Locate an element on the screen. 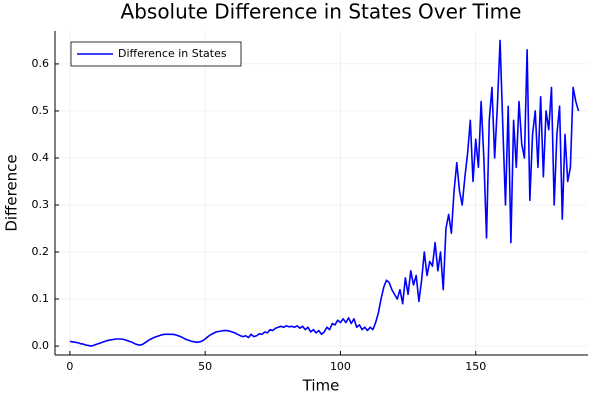 This screenshot has height=400, width=600. x-tick-label: 100 is located at coordinates (340, 366).